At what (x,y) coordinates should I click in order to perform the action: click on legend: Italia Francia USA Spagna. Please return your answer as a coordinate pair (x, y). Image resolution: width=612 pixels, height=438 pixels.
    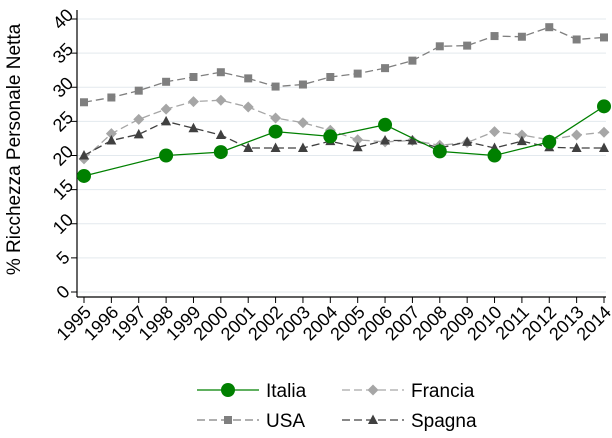
    Looking at the image, I should click on (340, 404).